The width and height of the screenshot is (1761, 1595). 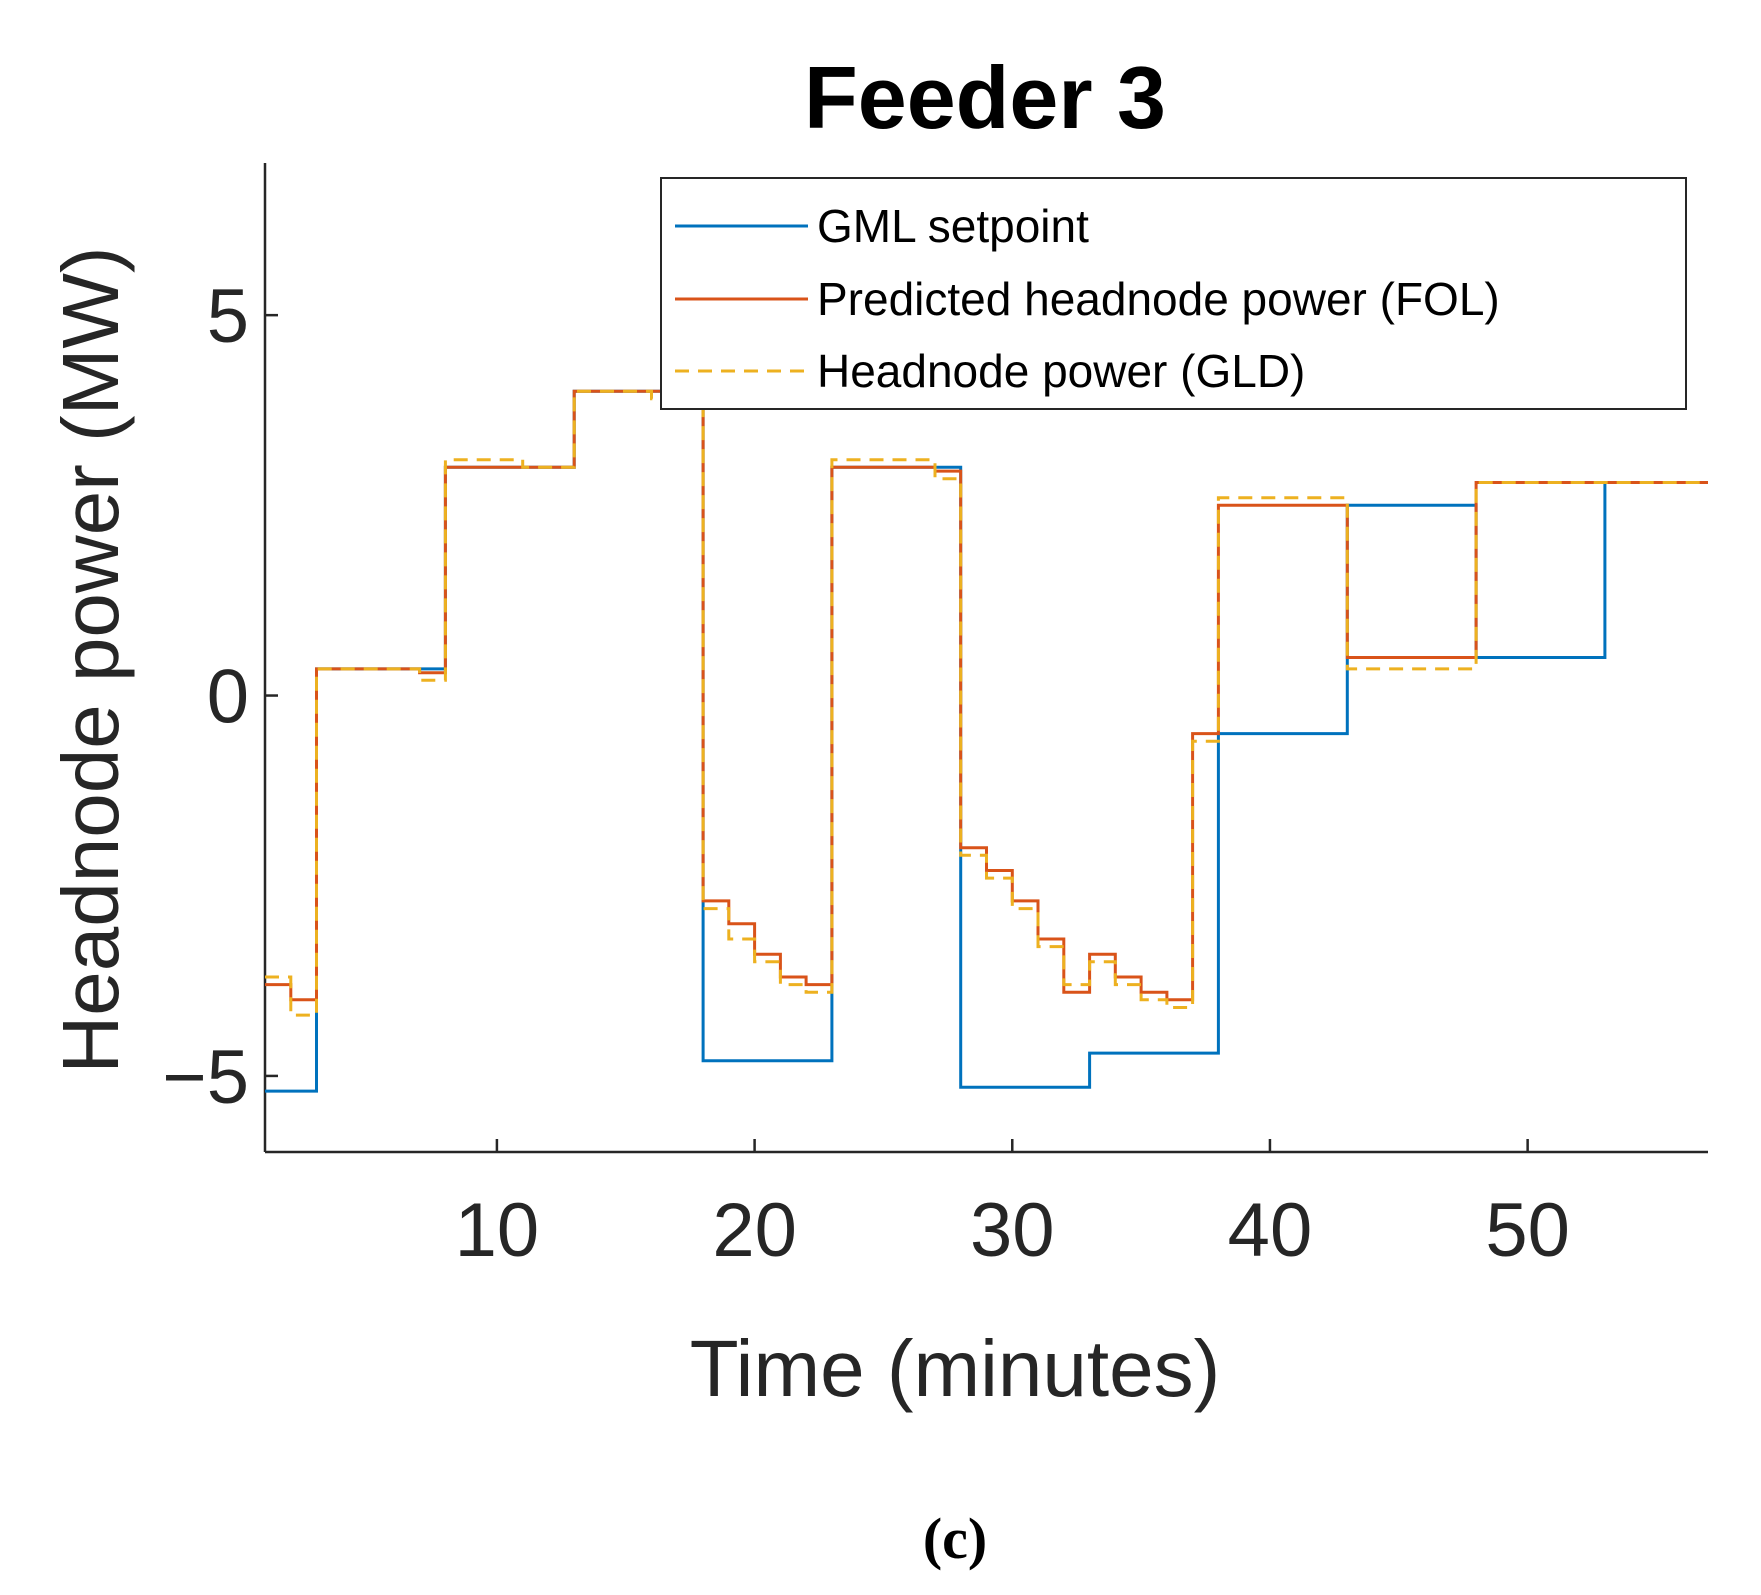 What do you see at coordinates (228, 316) in the screenshot?
I see `y-tick-label: 5` at bounding box center [228, 316].